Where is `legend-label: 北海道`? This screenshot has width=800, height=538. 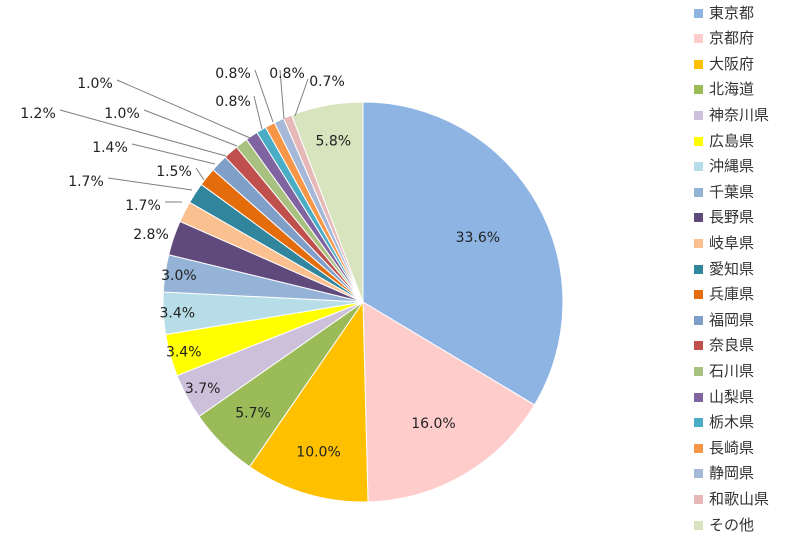 legend-label: 北海道 is located at coordinates (732, 89).